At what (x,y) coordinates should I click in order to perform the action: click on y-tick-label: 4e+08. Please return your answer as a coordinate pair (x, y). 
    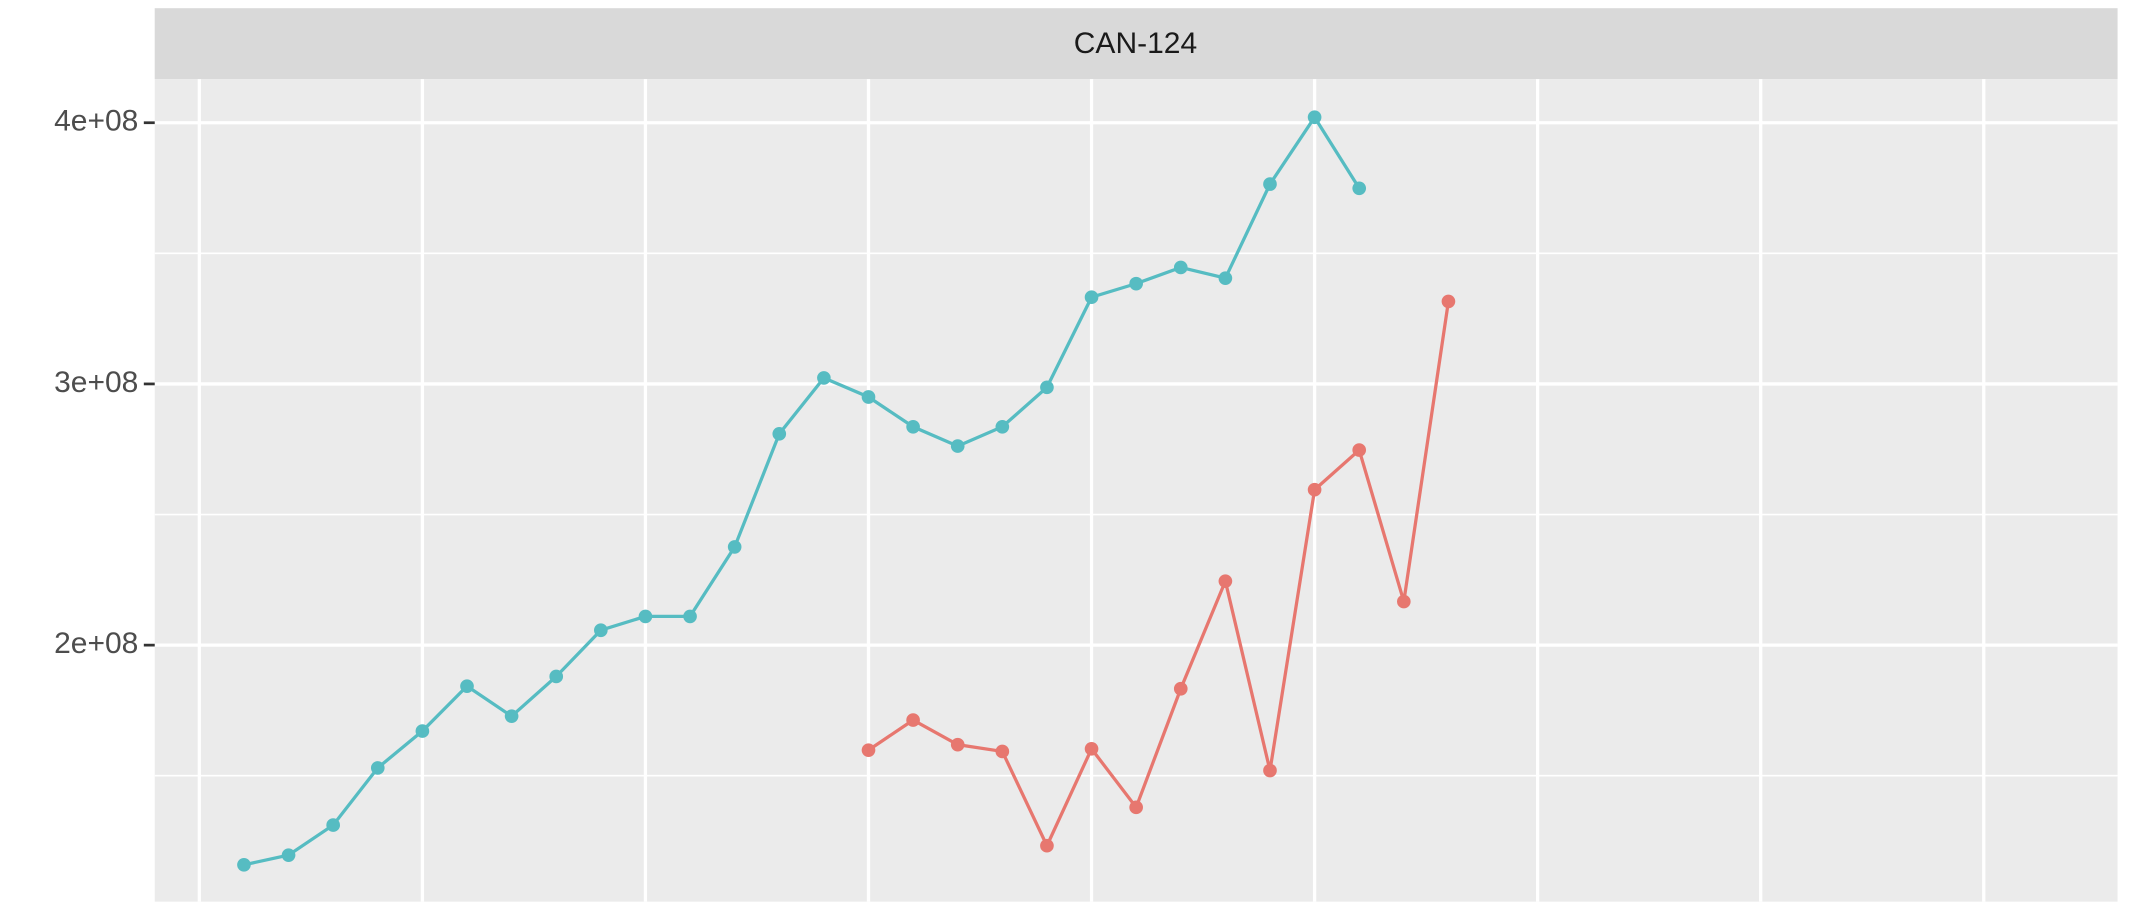
    Looking at the image, I should click on (96, 121).